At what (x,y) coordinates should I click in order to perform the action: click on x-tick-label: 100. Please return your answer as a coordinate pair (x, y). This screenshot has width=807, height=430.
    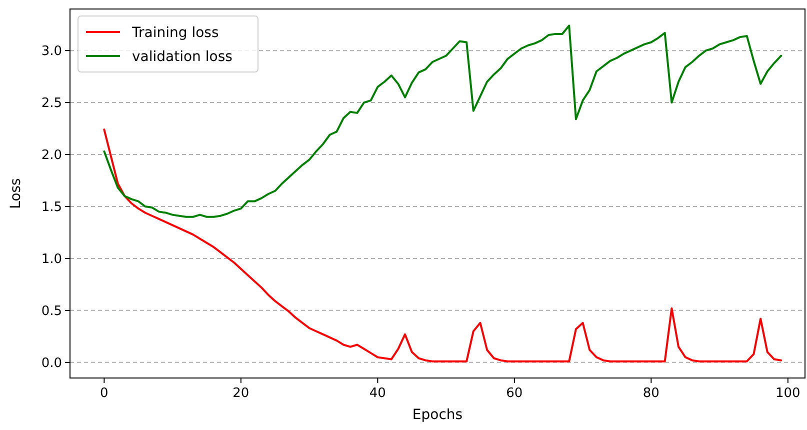
    Looking at the image, I should click on (787, 393).